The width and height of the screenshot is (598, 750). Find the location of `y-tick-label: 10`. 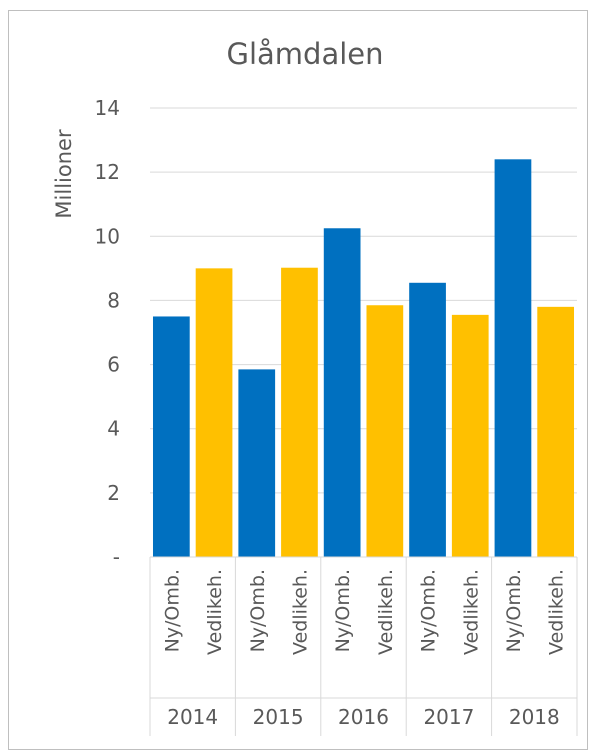

y-tick-label: 10 is located at coordinates (107, 236).